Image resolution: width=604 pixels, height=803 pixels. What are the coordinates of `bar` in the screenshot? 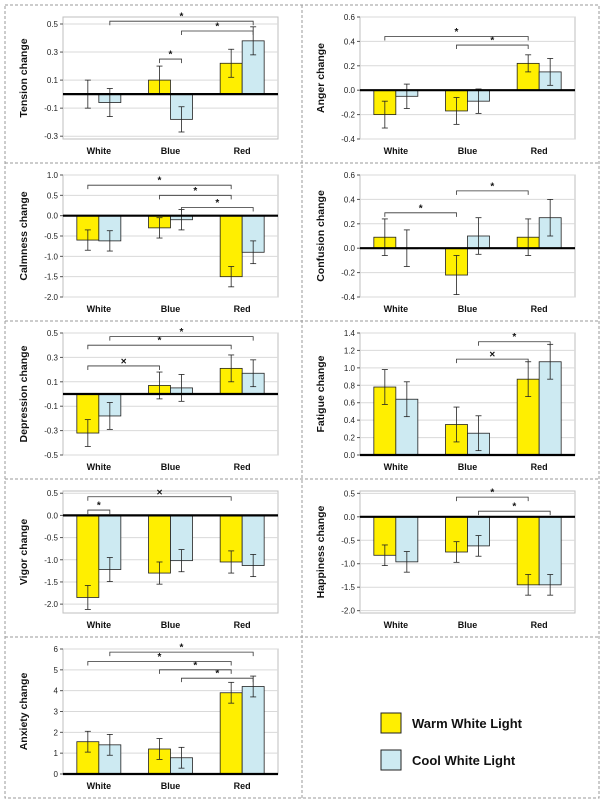 It's located at (231, 733).